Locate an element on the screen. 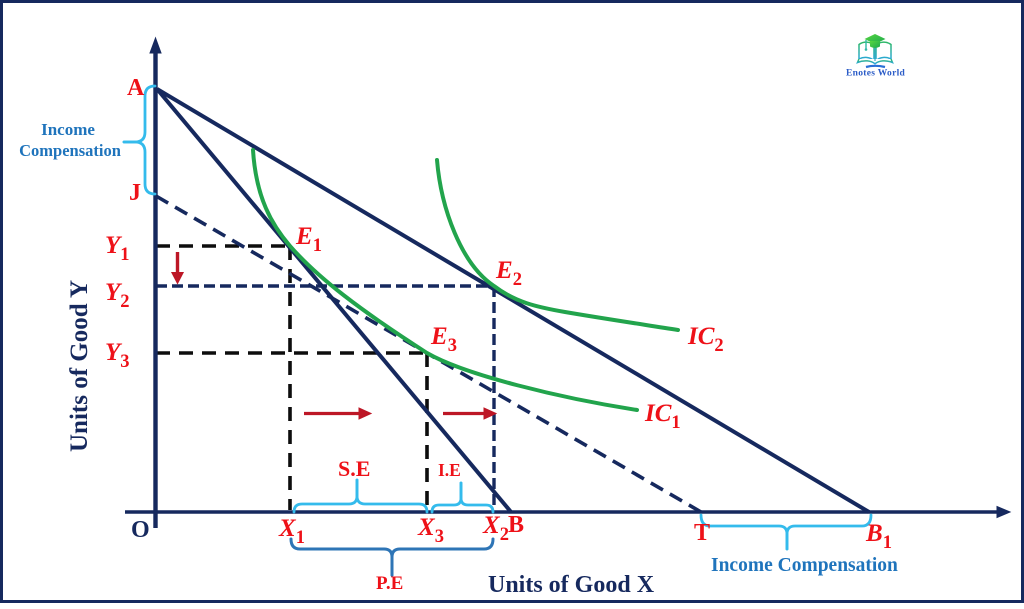  svg-text: B is located at coordinates (516, 525).